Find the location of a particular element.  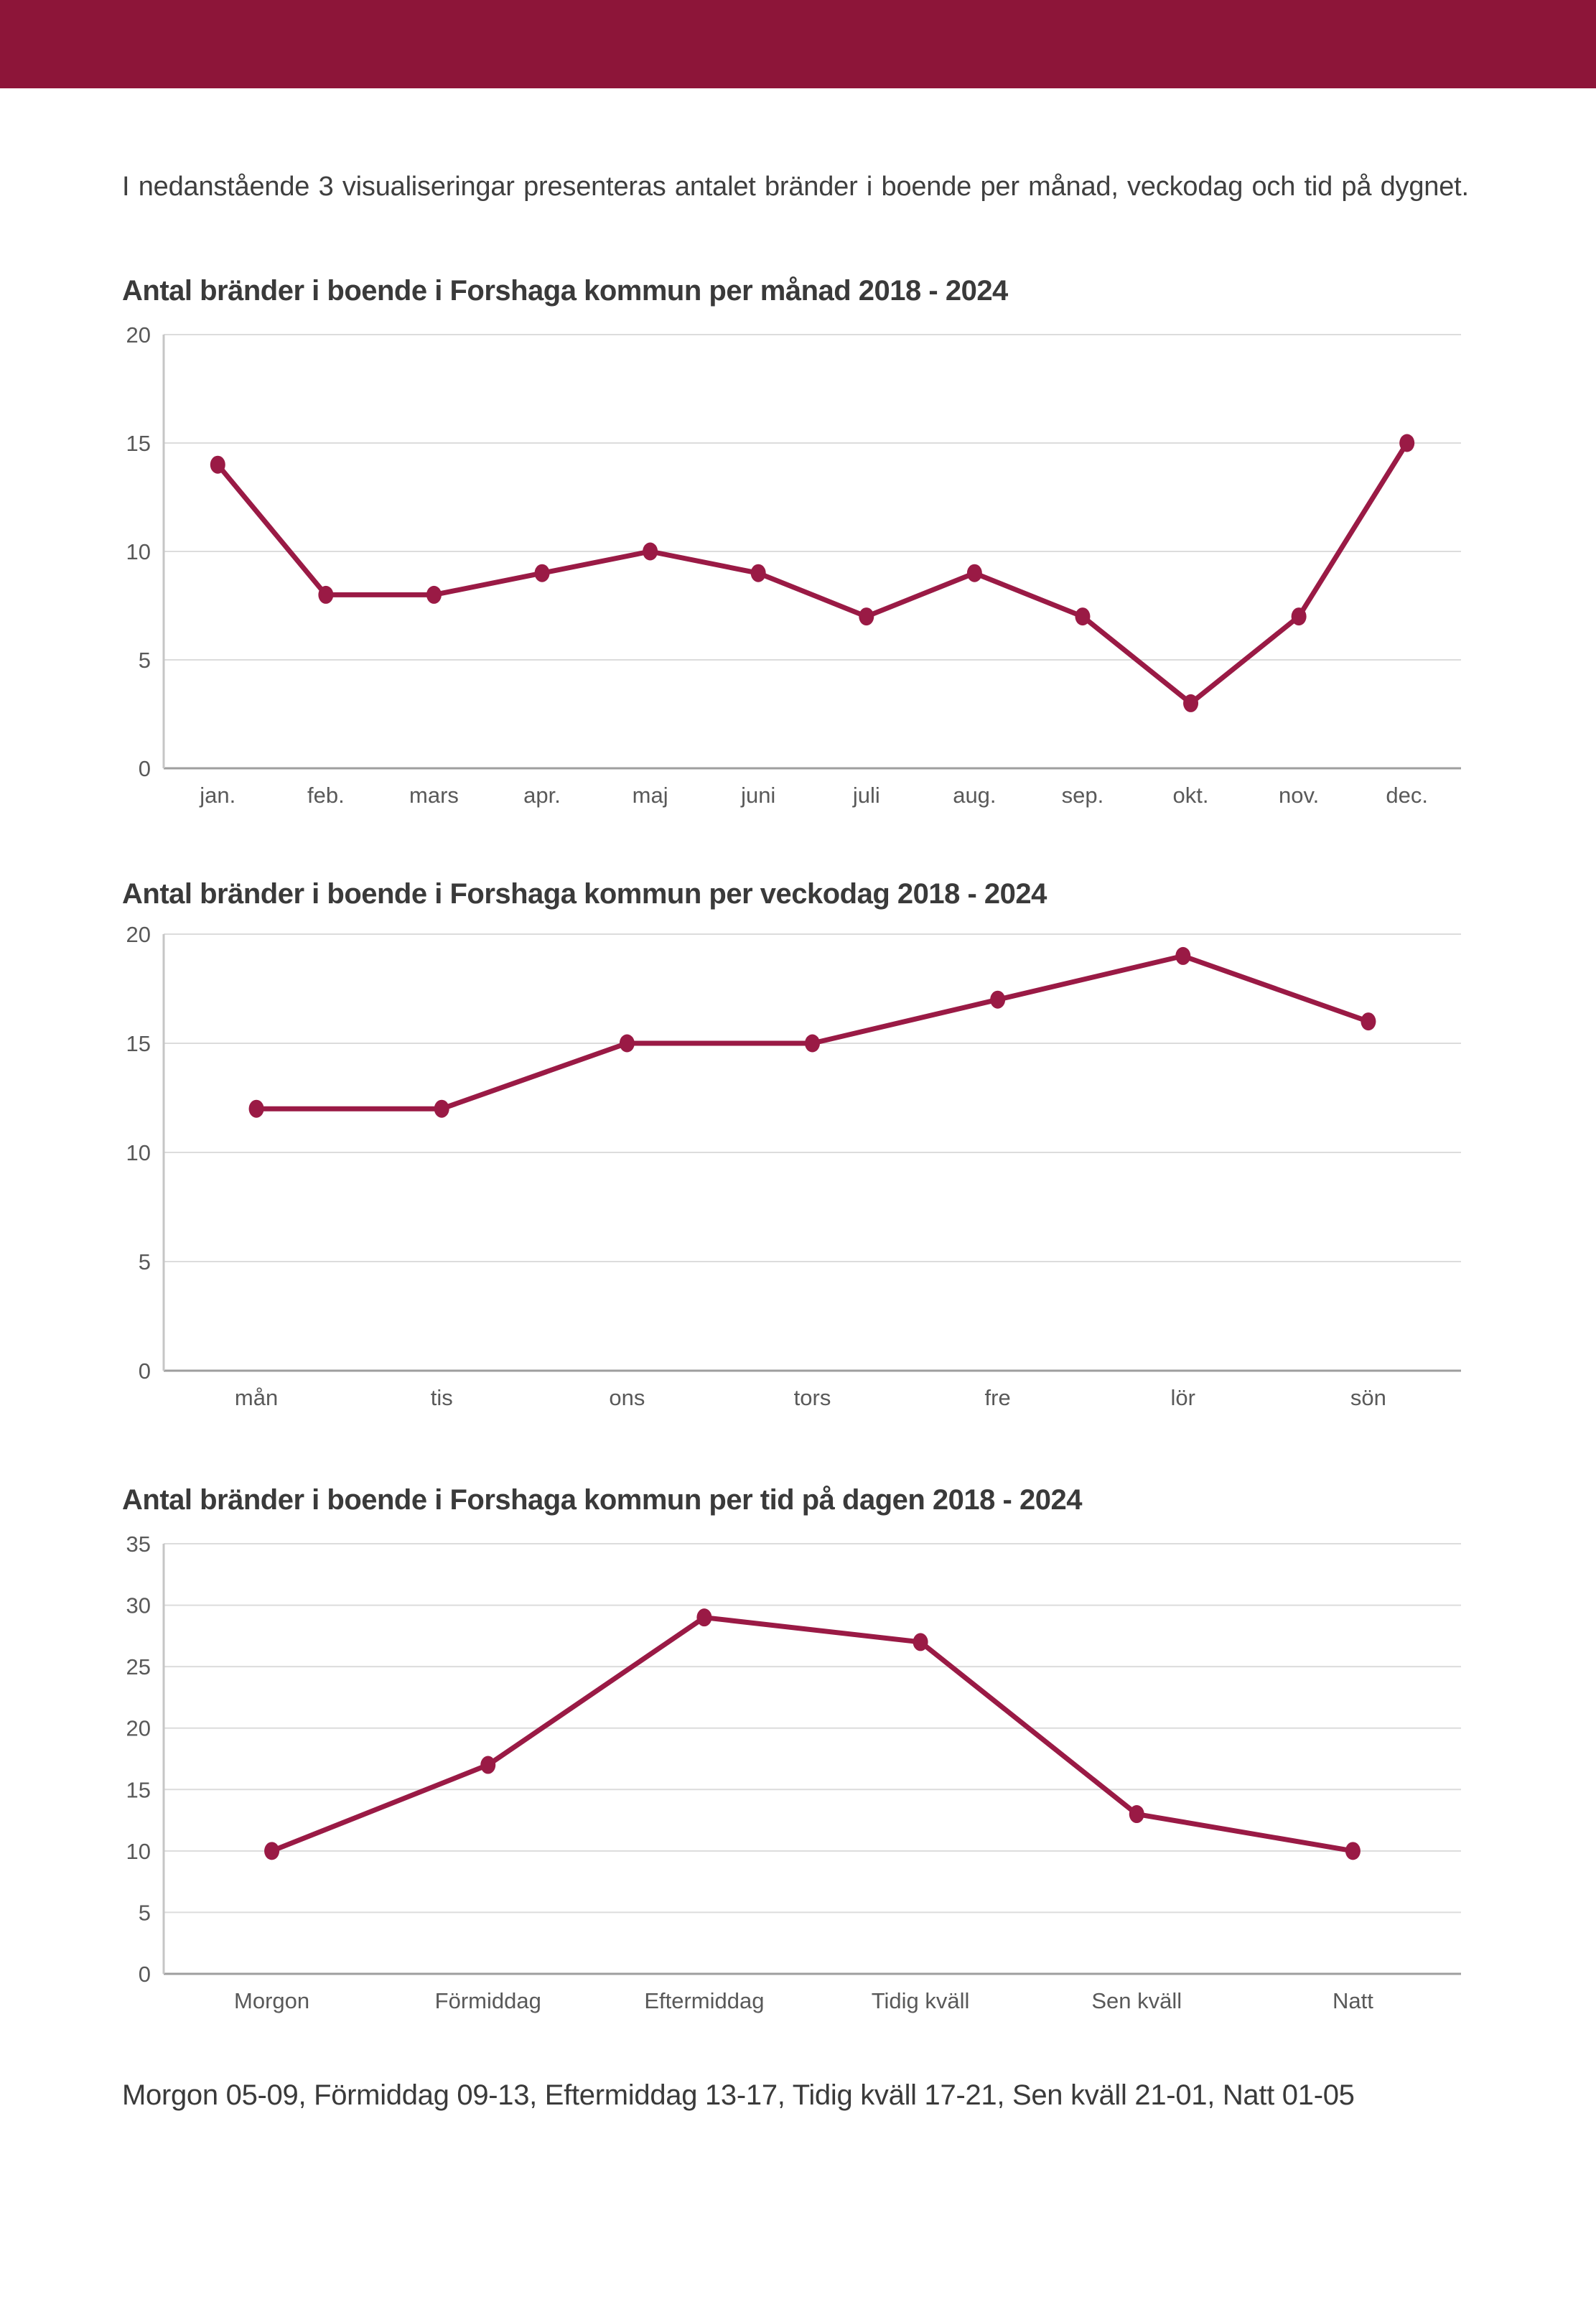

x-category-label: nov. is located at coordinates (1299, 795).